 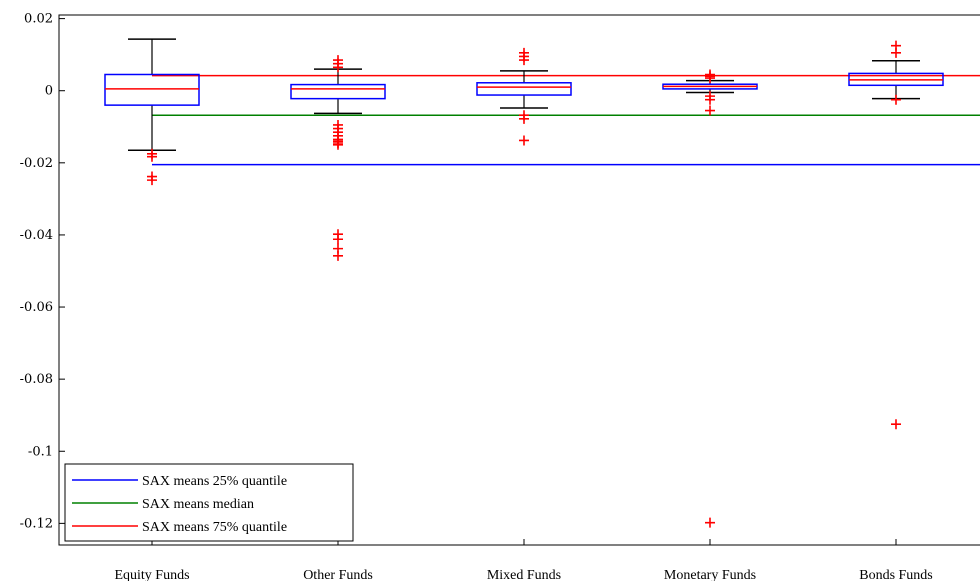 What do you see at coordinates (36, 523) in the screenshot?
I see `y-tick-label: -0.12` at bounding box center [36, 523].